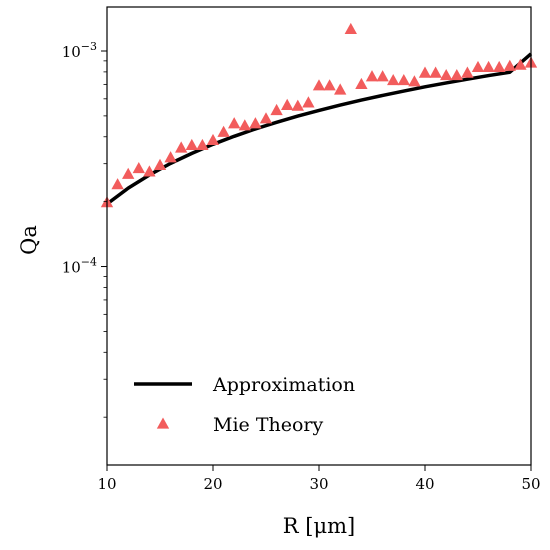  What do you see at coordinates (89, 262) in the screenshot?
I see `y-tick-exponent: −4` at bounding box center [89, 262].